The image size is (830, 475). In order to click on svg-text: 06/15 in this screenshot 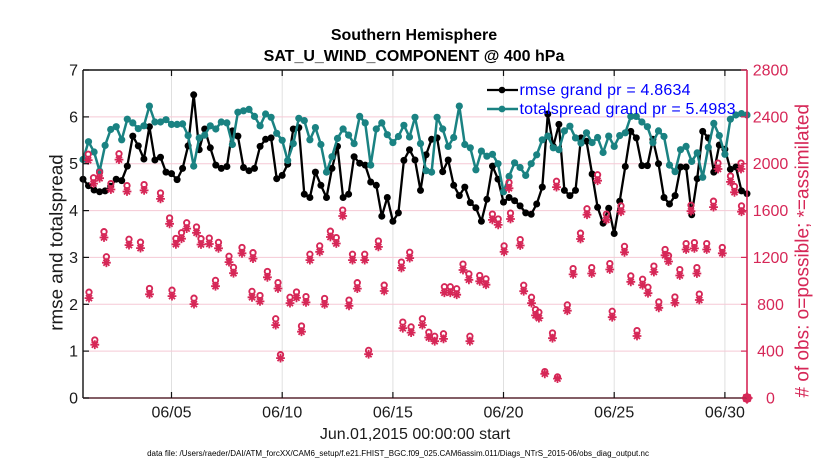, I will do `click(393, 413)`.